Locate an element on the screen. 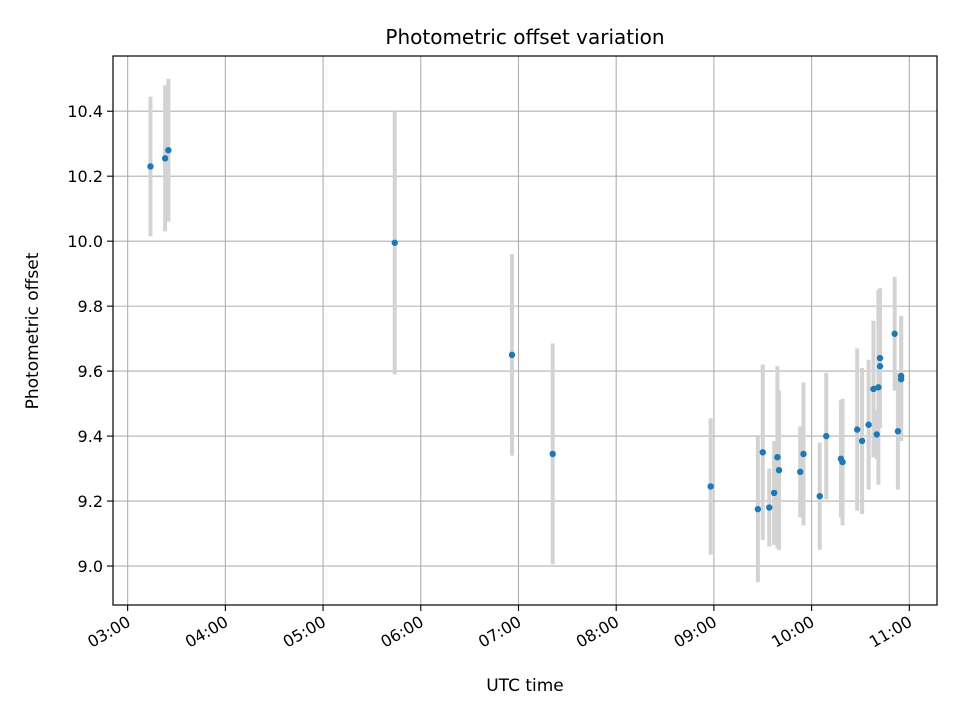 This screenshot has width=960, height=720. y-axis-label: Photometric offset is located at coordinates (33, 330).